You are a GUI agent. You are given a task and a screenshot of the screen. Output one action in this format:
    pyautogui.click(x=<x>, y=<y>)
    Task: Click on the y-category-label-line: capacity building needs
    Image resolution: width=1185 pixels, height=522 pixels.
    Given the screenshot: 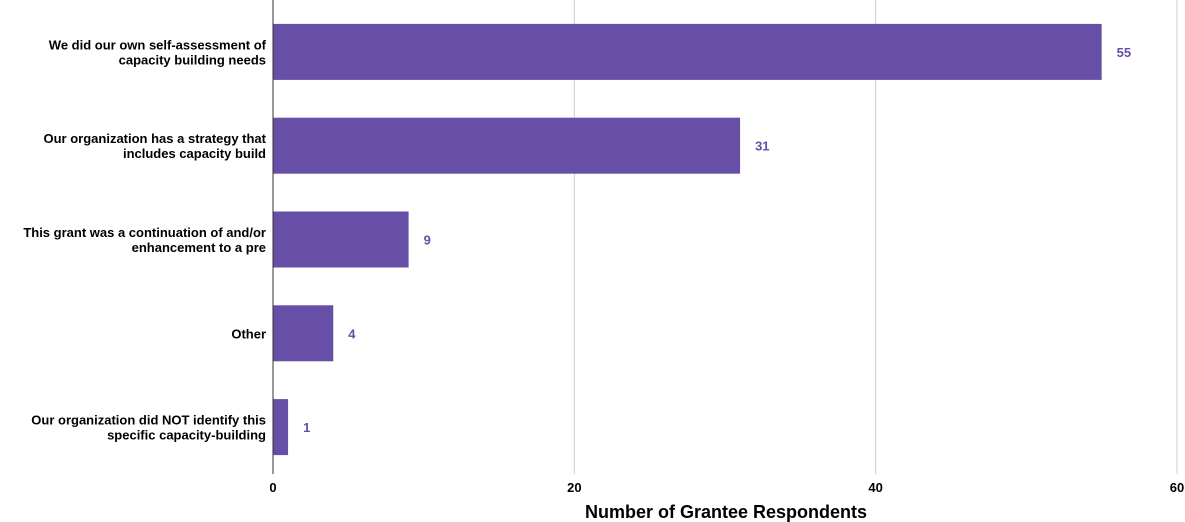 What is the action you would take?
    pyautogui.click(x=192, y=59)
    